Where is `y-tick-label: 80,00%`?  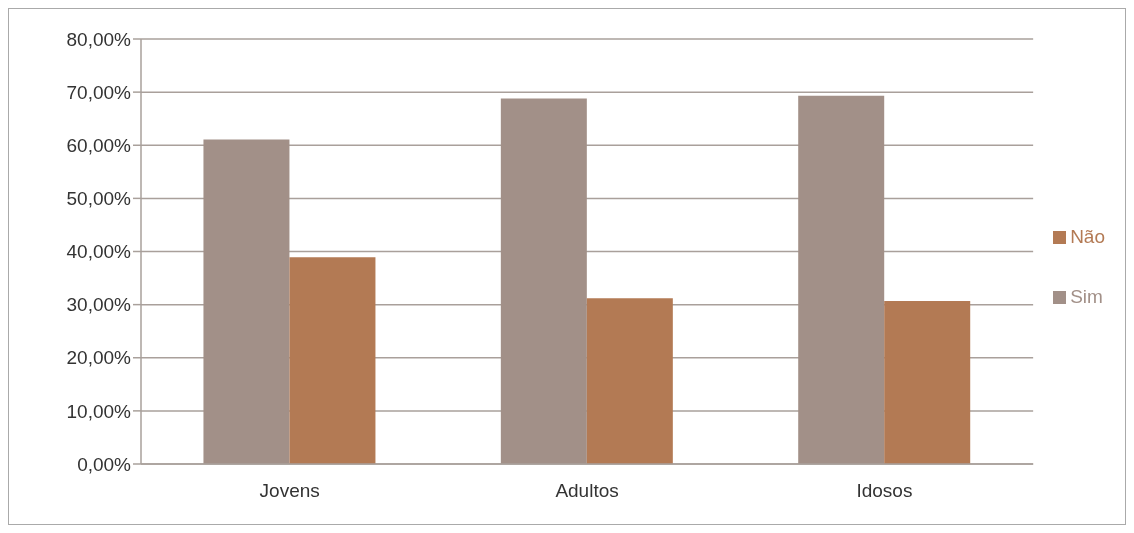
y-tick-label: 80,00% is located at coordinates (99, 39).